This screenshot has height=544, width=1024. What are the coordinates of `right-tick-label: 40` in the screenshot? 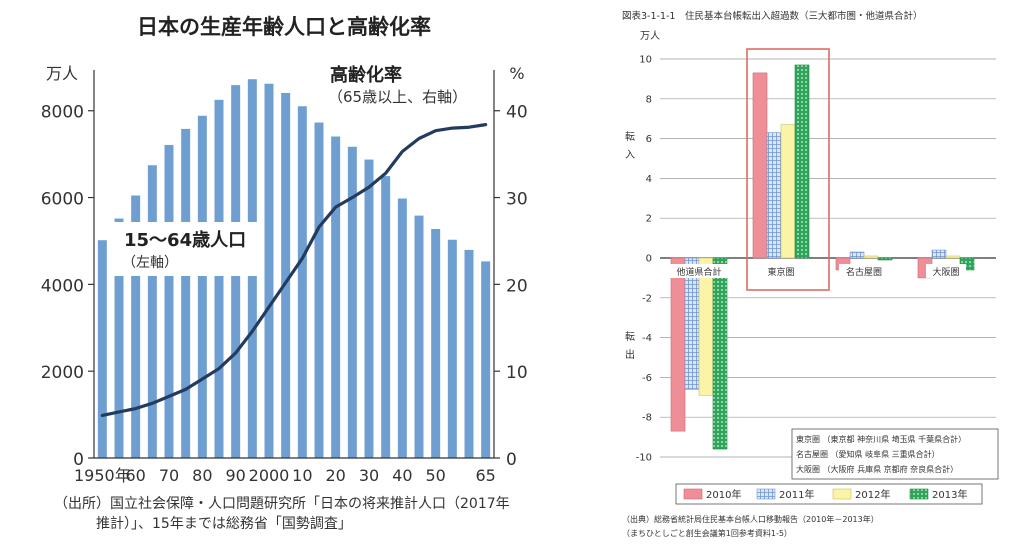 It's located at (517, 113).